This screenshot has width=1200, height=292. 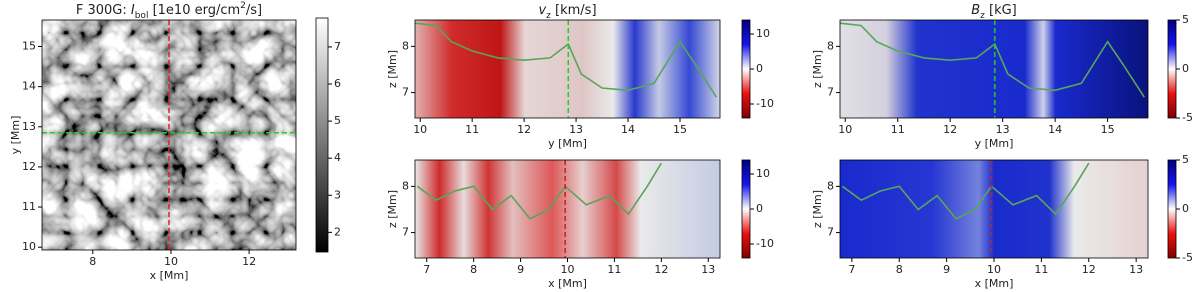 I want to click on colorbar-tick-label: 2, so click(x=337, y=231).